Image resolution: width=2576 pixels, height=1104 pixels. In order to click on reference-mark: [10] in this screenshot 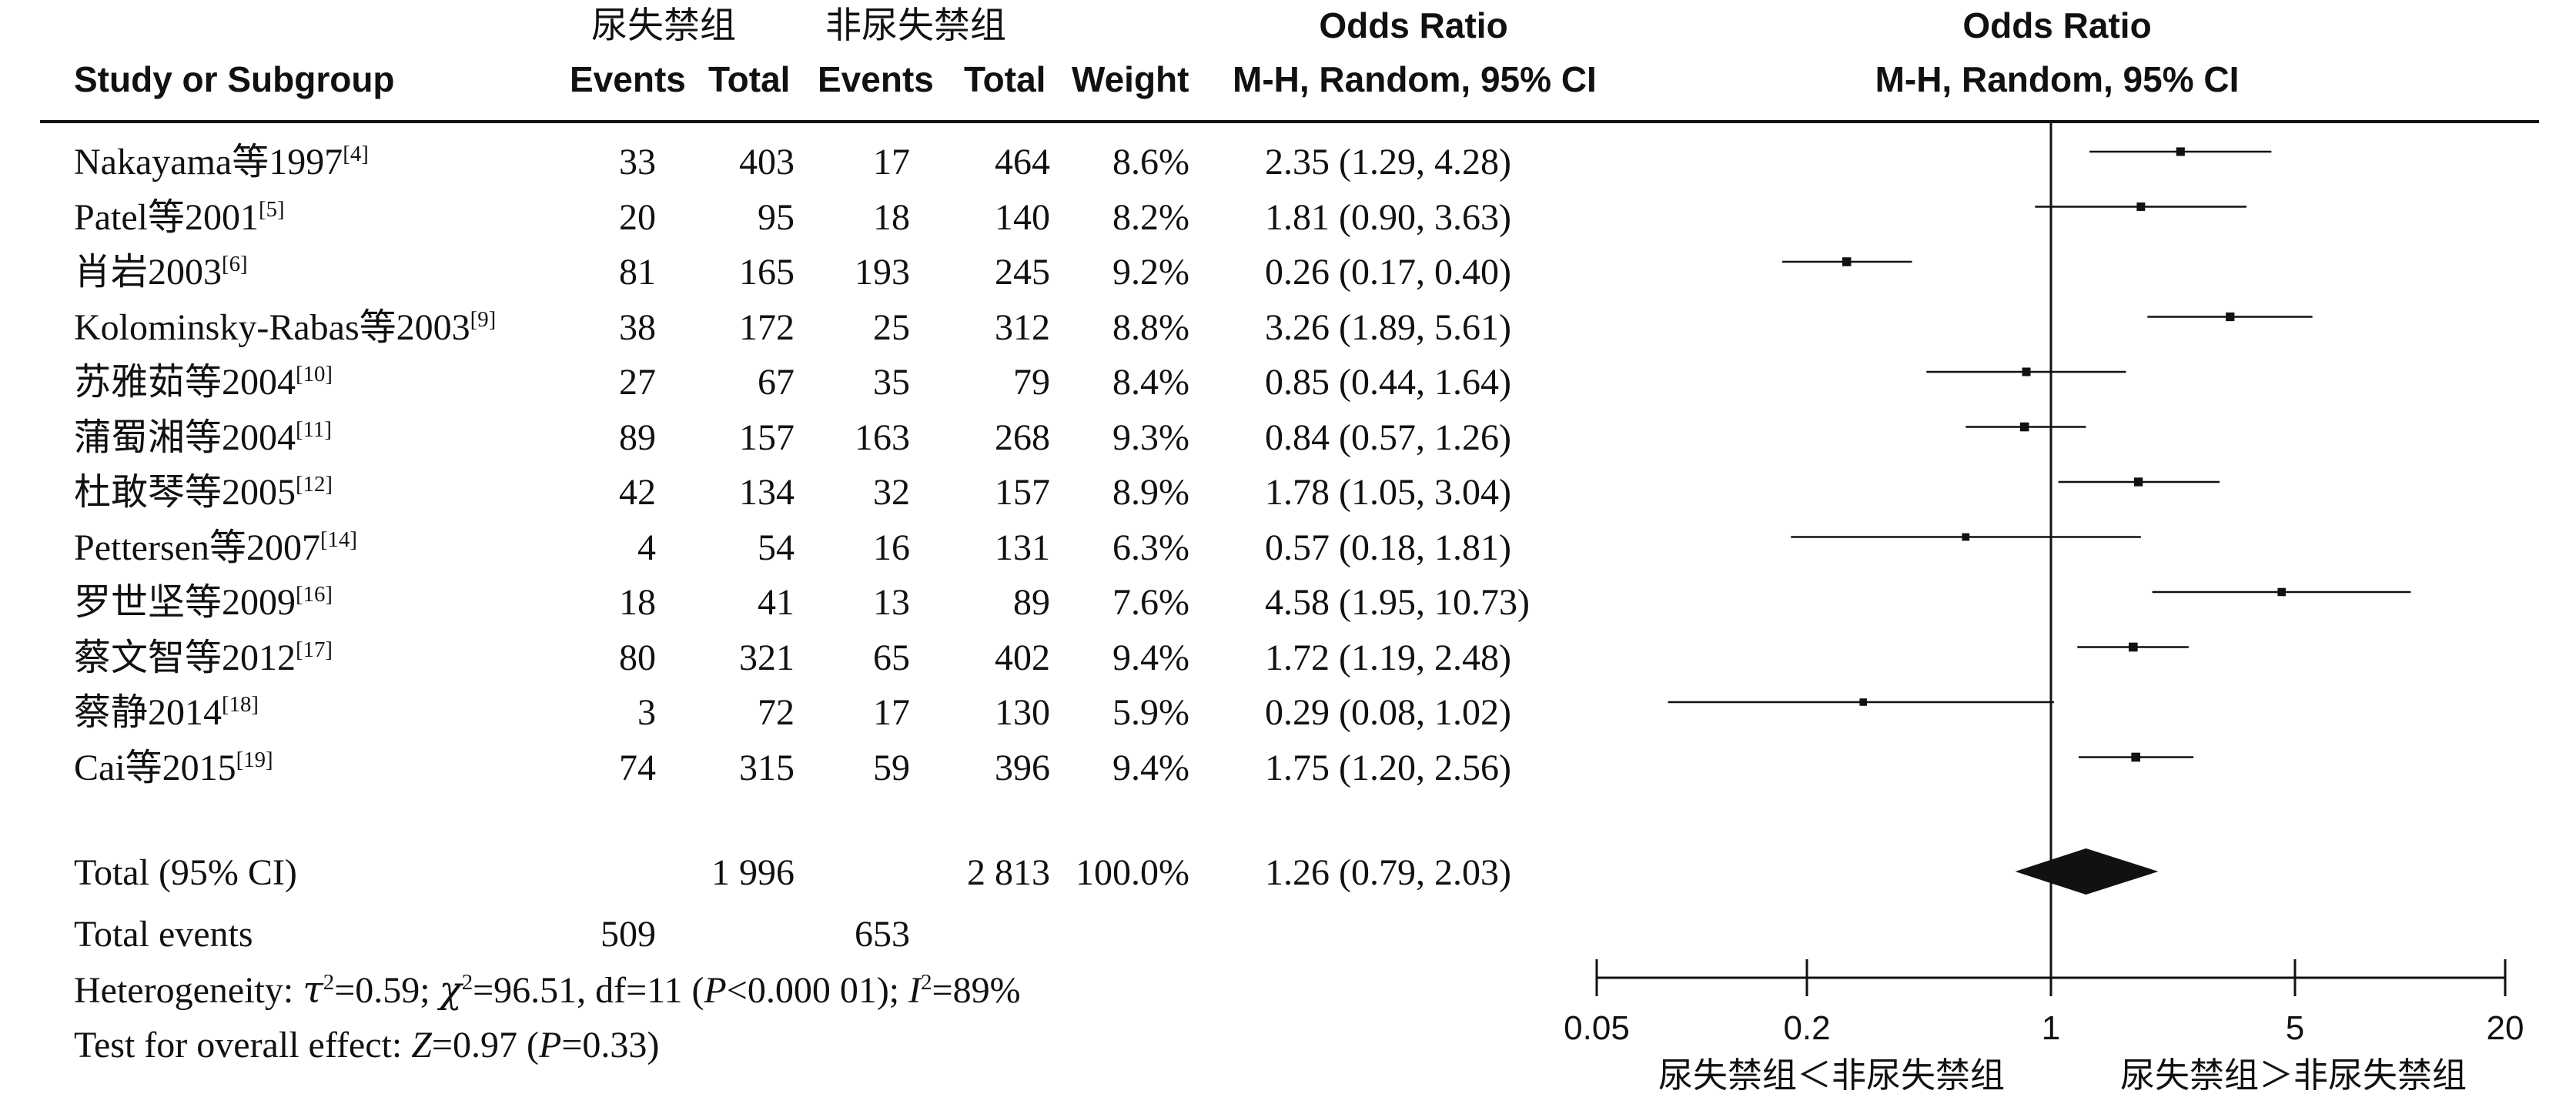, I will do `click(314, 374)`.